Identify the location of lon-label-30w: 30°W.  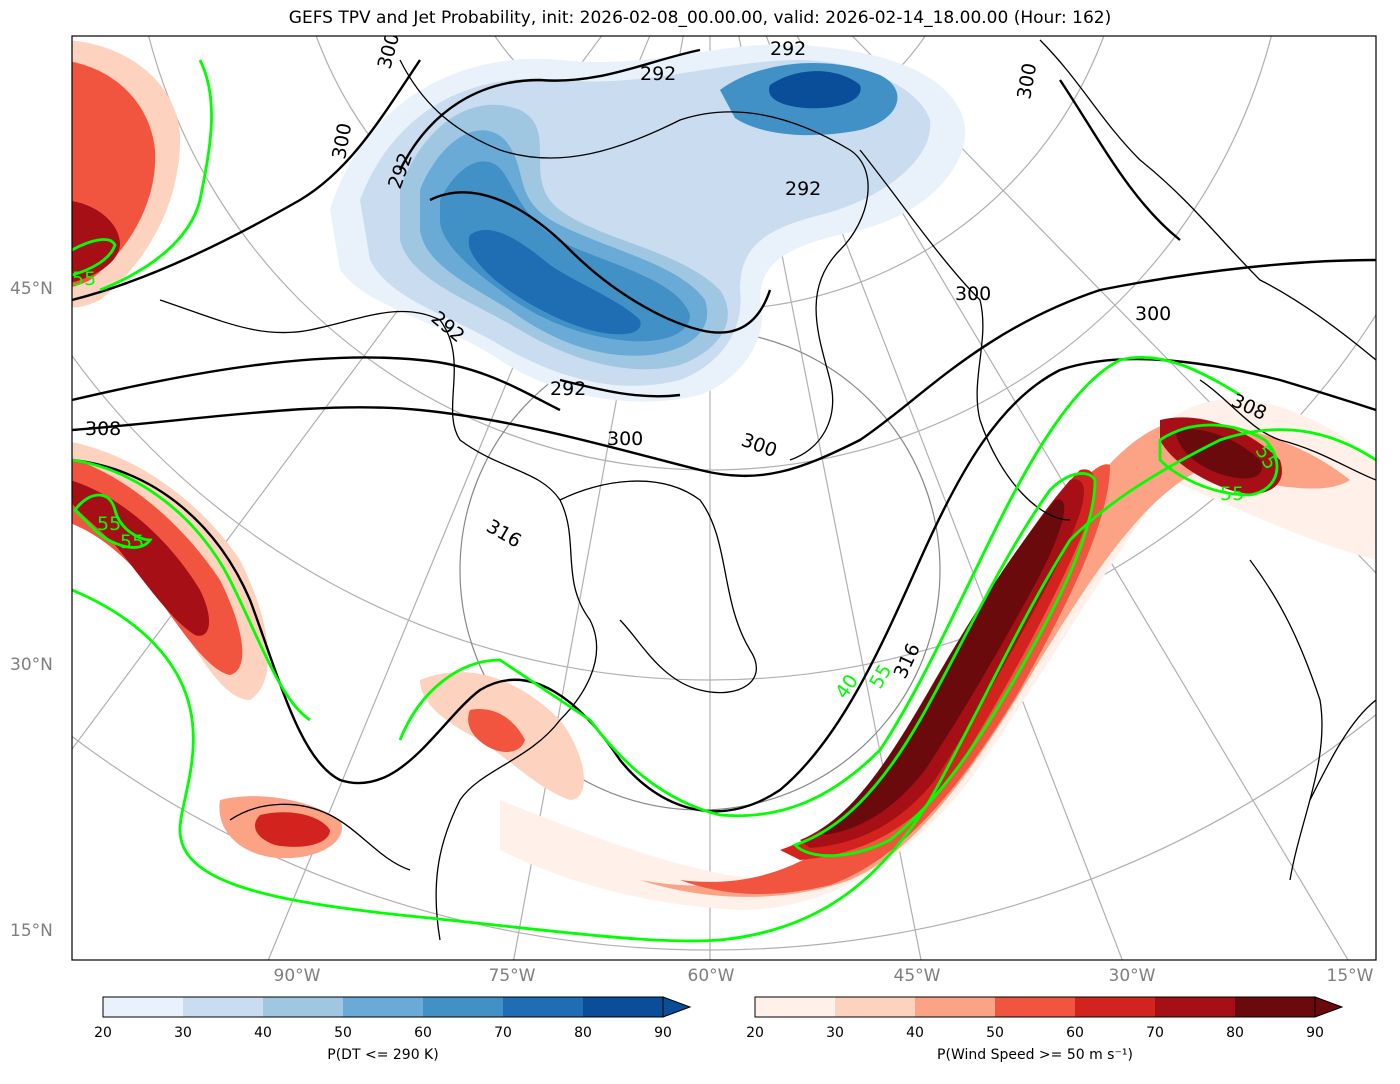
(1132, 976).